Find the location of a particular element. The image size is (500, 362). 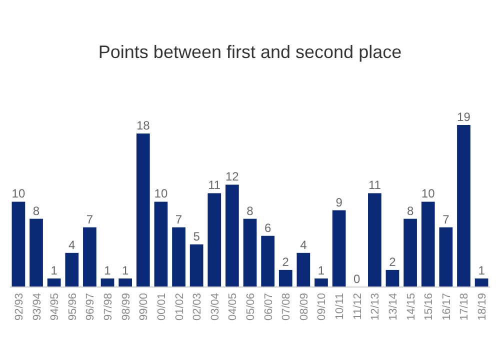

x-tick-label: 92/93 is located at coordinates (19, 307).